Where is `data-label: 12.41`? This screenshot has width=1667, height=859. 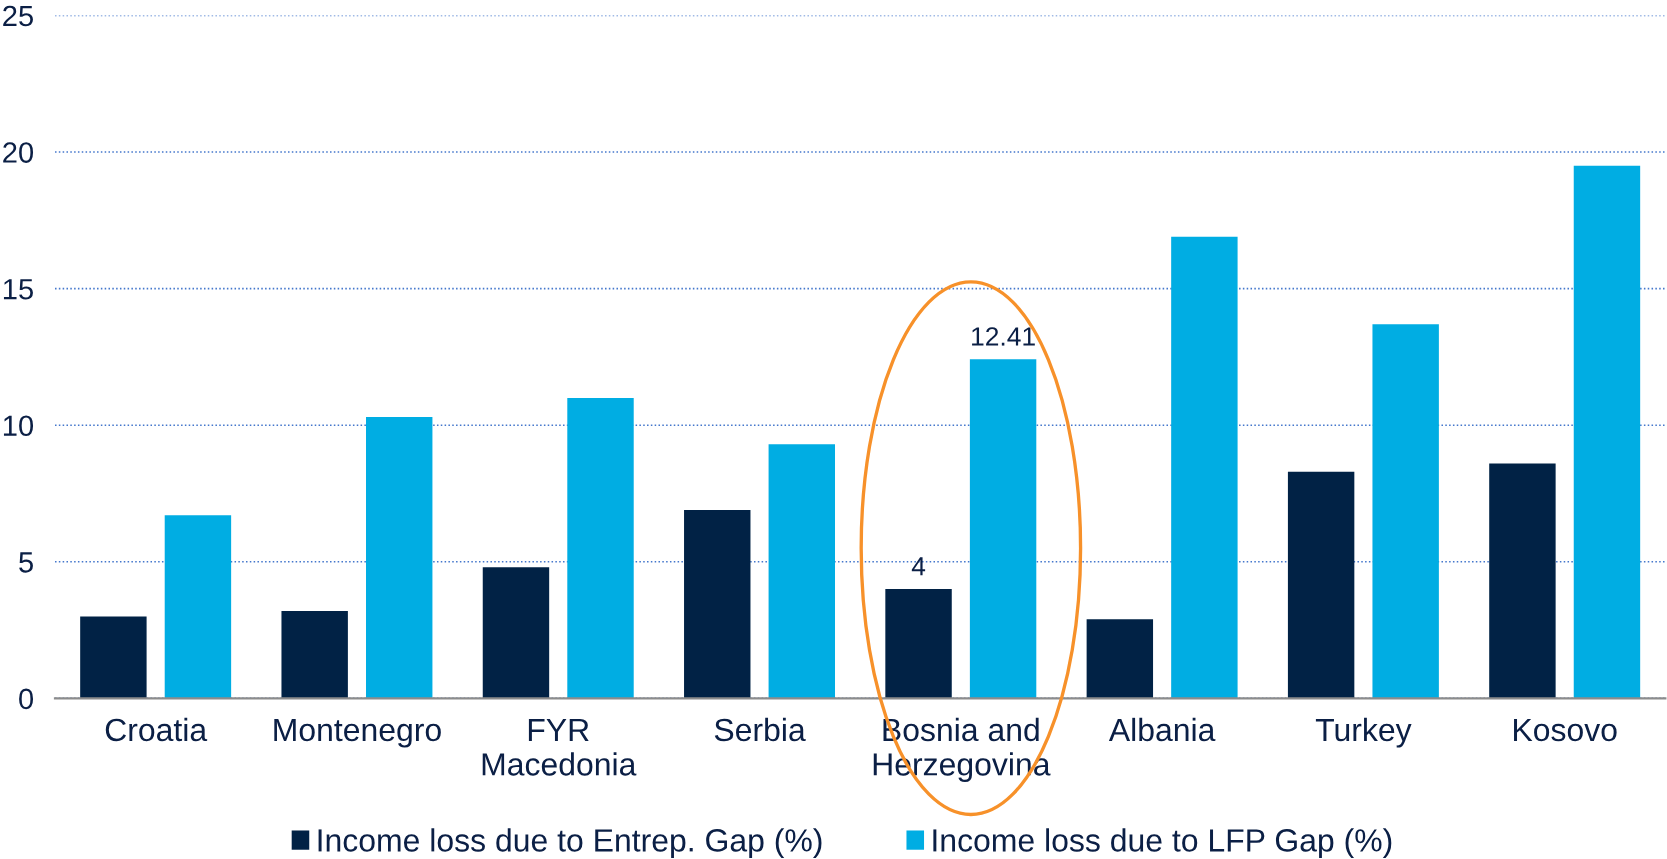 data-label: 12.41 is located at coordinates (1003, 336).